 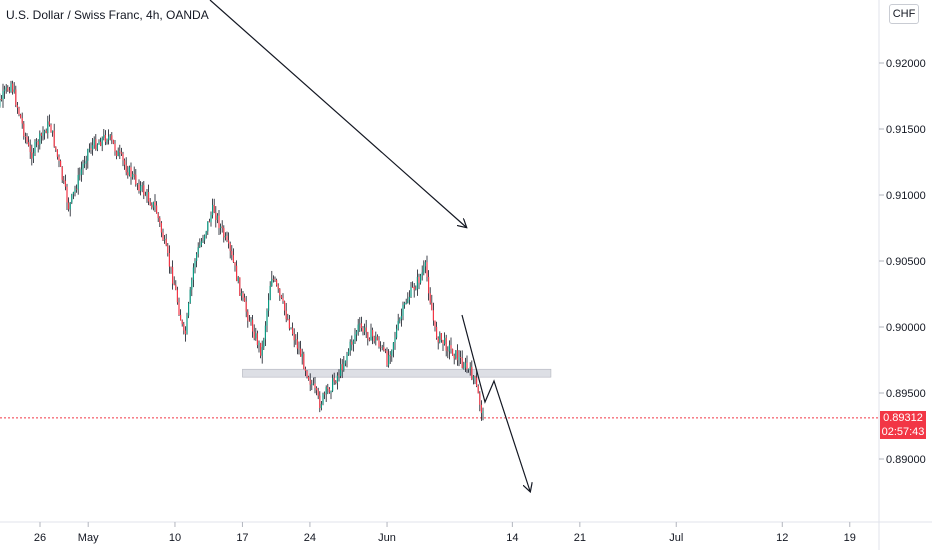 What do you see at coordinates (904, 14) in the screenshot?
I see `currency-button: CHF` at bounding box center [904, 14].